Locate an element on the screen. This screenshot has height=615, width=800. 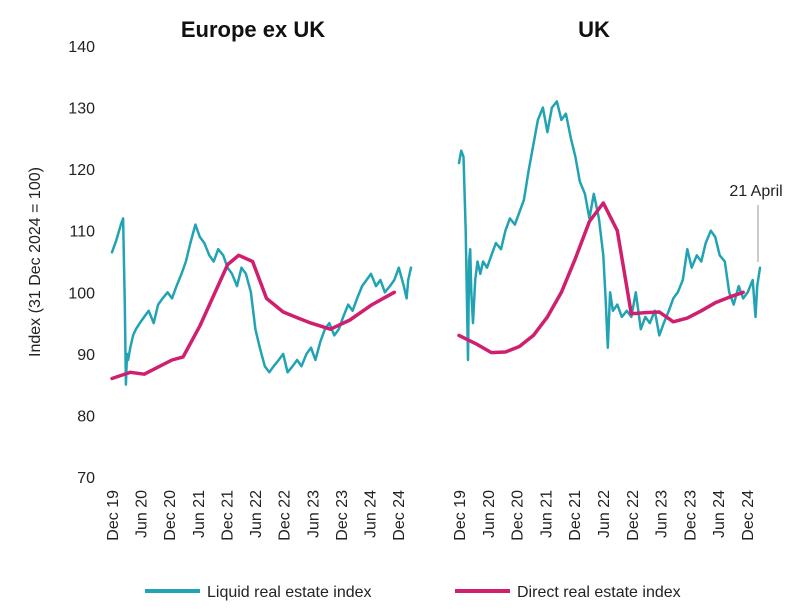
panel-title-uk: UK is located at coordinates (594, 29).